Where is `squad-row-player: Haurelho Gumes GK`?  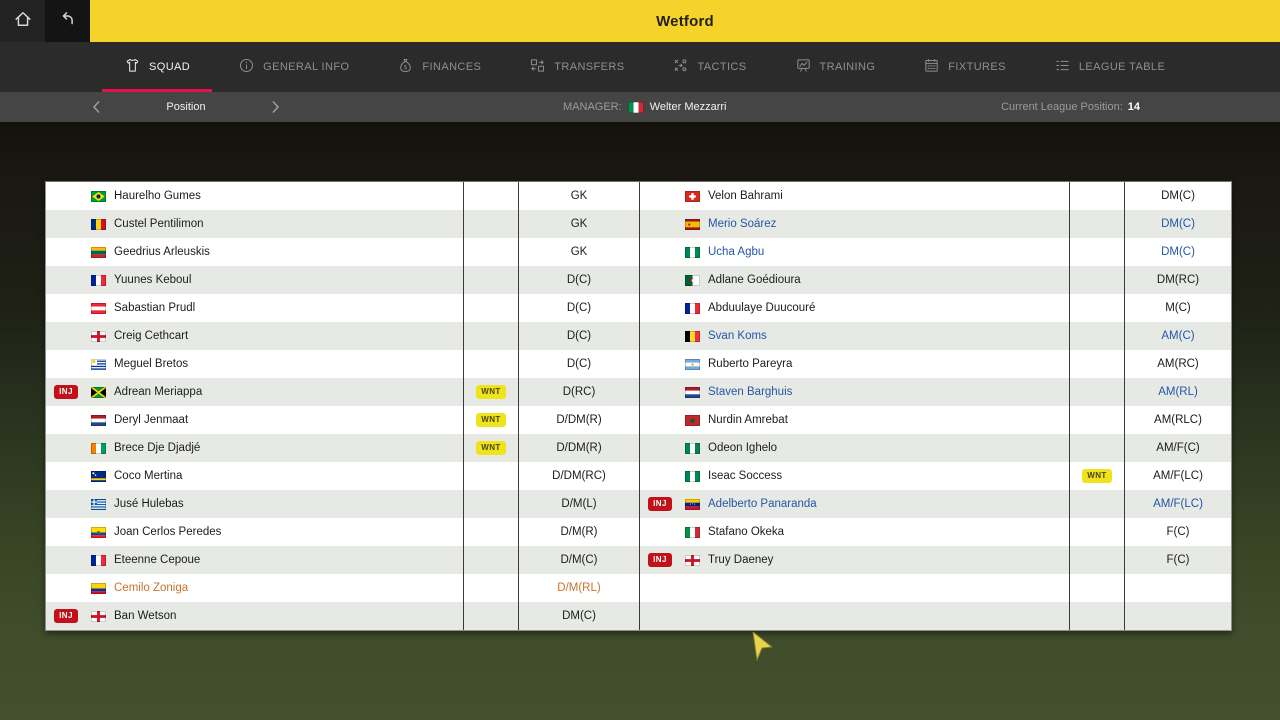
squad-row-player: Haurelho Gumes GK is located at coordinates (343, 196).